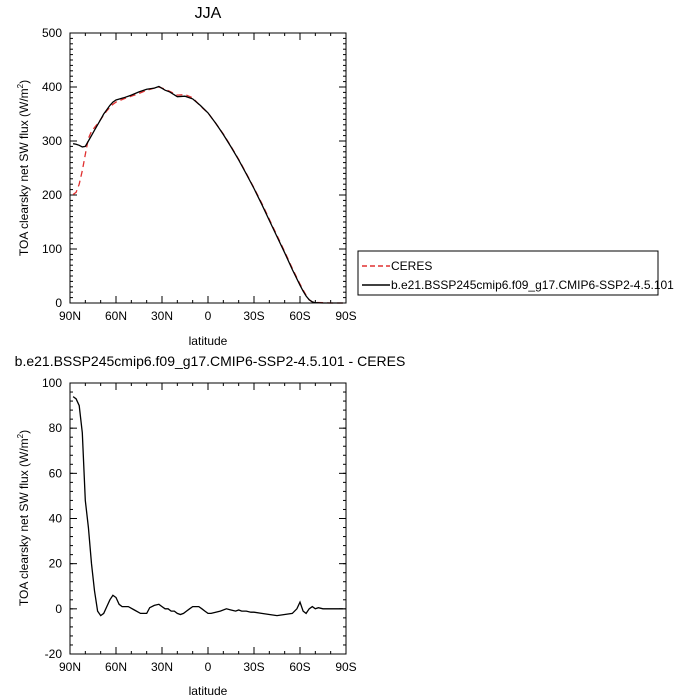 The height and width of the screenshot is (700, 700). I want to click on bottom-chart-series, so click(207, 506).